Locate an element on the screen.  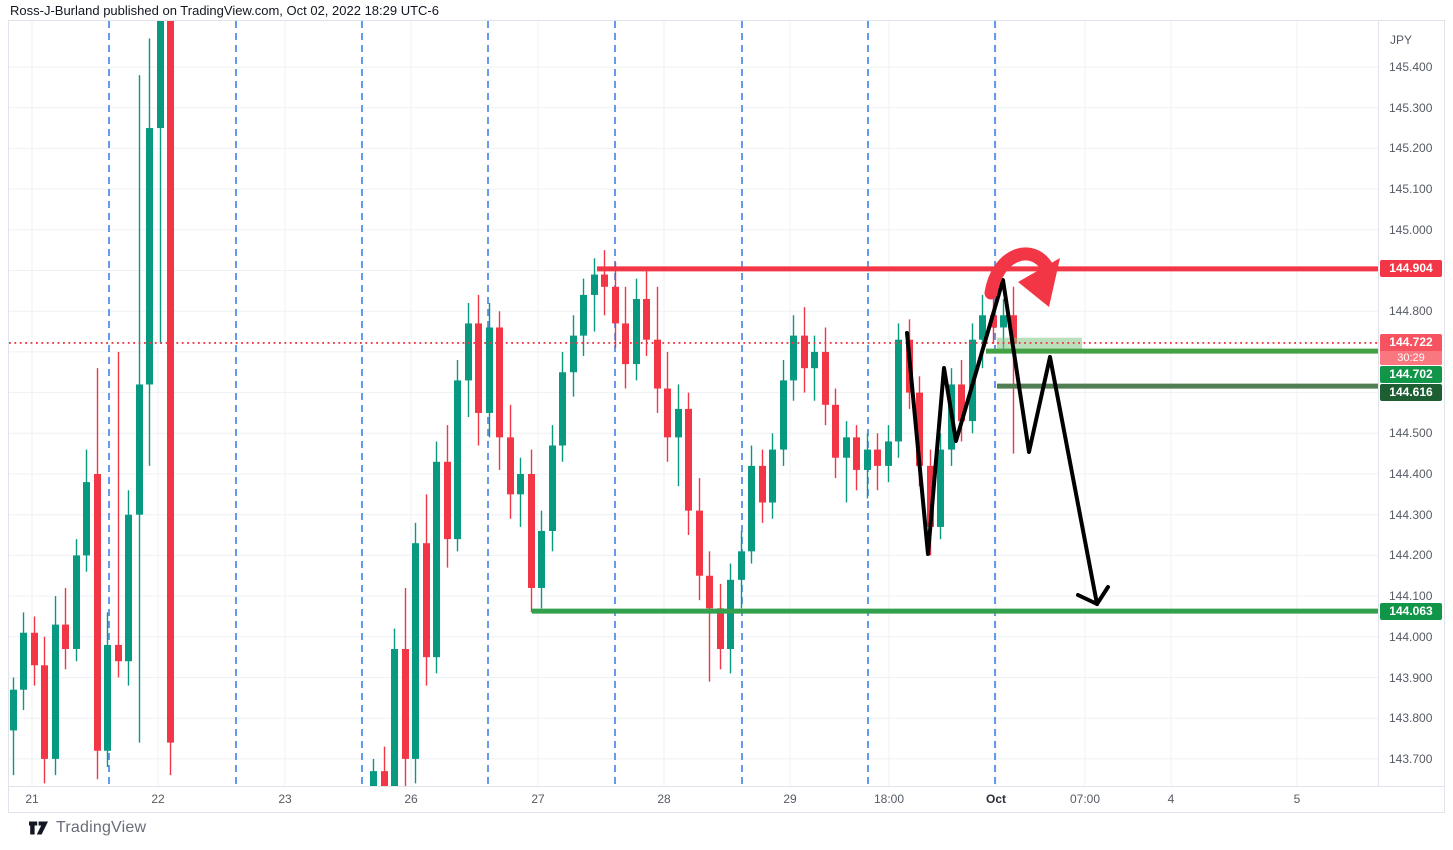
tradingview-logo-text: TradingView is located at coordinates (101, 827).